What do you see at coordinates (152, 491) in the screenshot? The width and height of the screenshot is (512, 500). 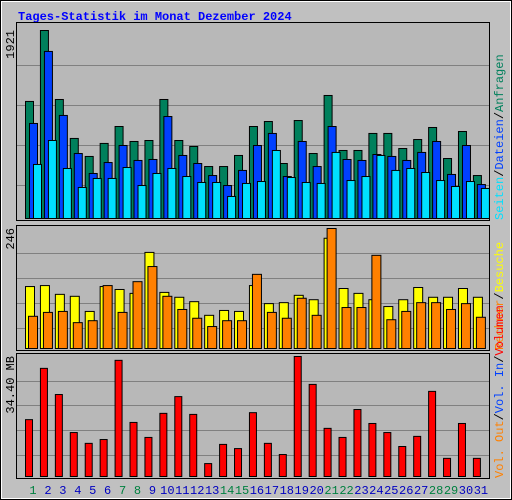 I see `x-tick-label: 9` at bounding box center [152, 491].